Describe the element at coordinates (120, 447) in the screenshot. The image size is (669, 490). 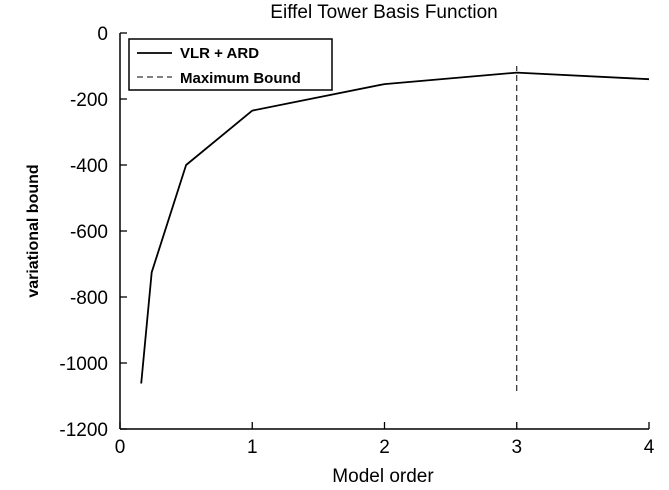
I see `x-tick-label: 0` at that location.